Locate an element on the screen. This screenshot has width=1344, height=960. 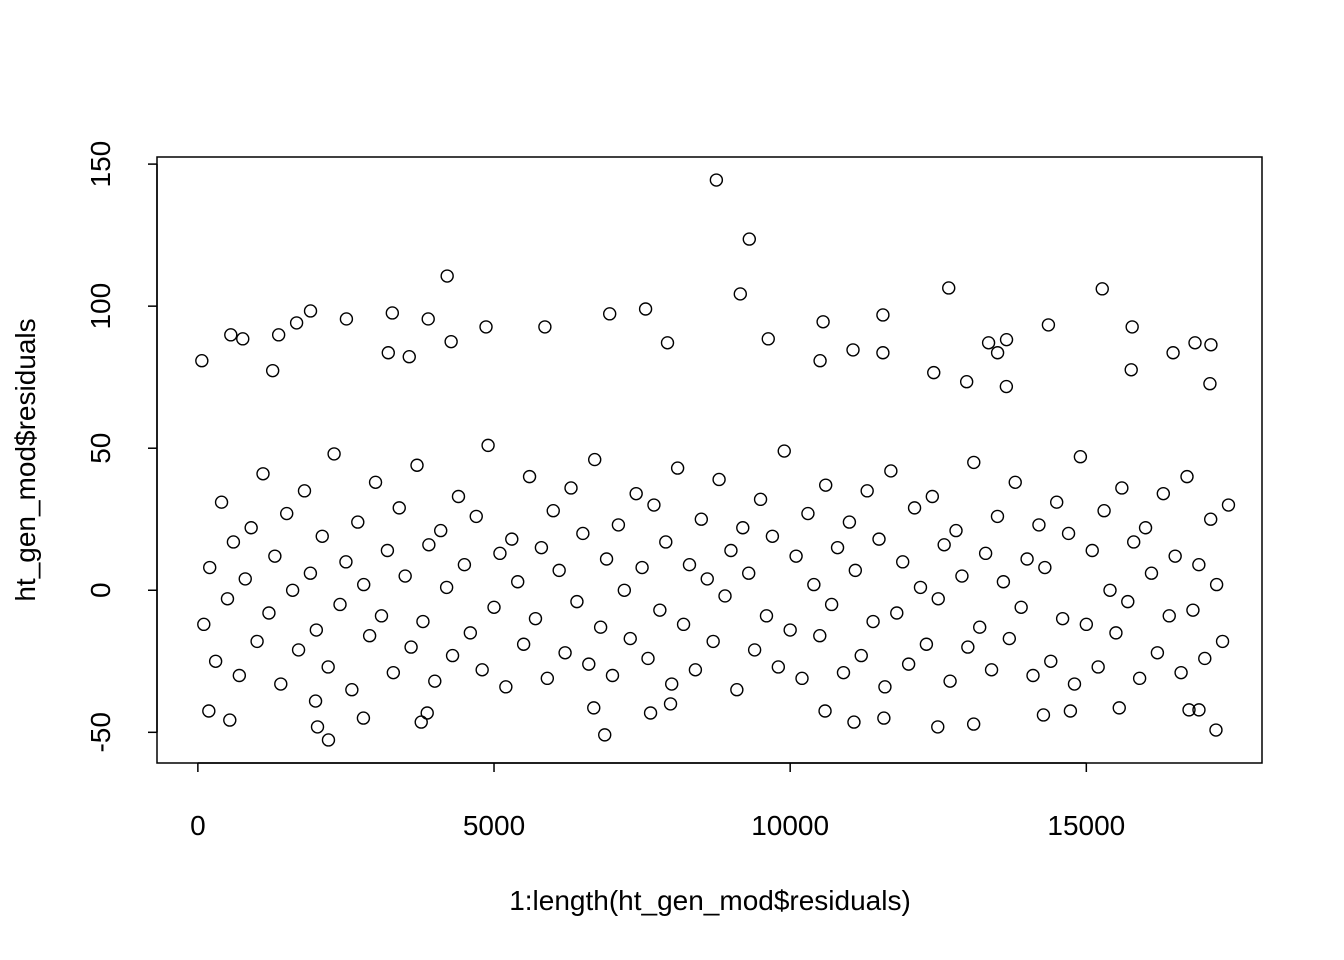
x-tick-label: 10000 is located at coordinates (790, 825).